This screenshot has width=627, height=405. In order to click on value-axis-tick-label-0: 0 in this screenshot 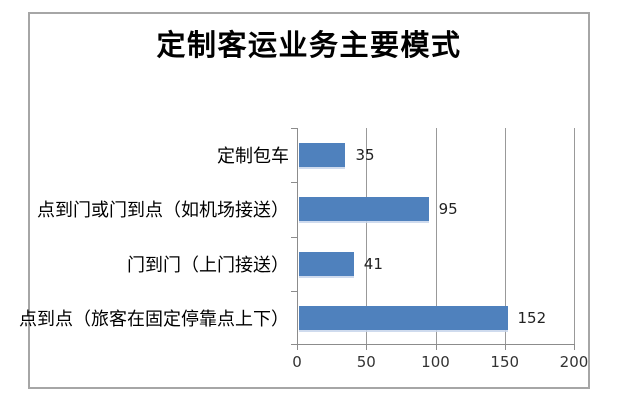, I will do `click(297, 362)`.